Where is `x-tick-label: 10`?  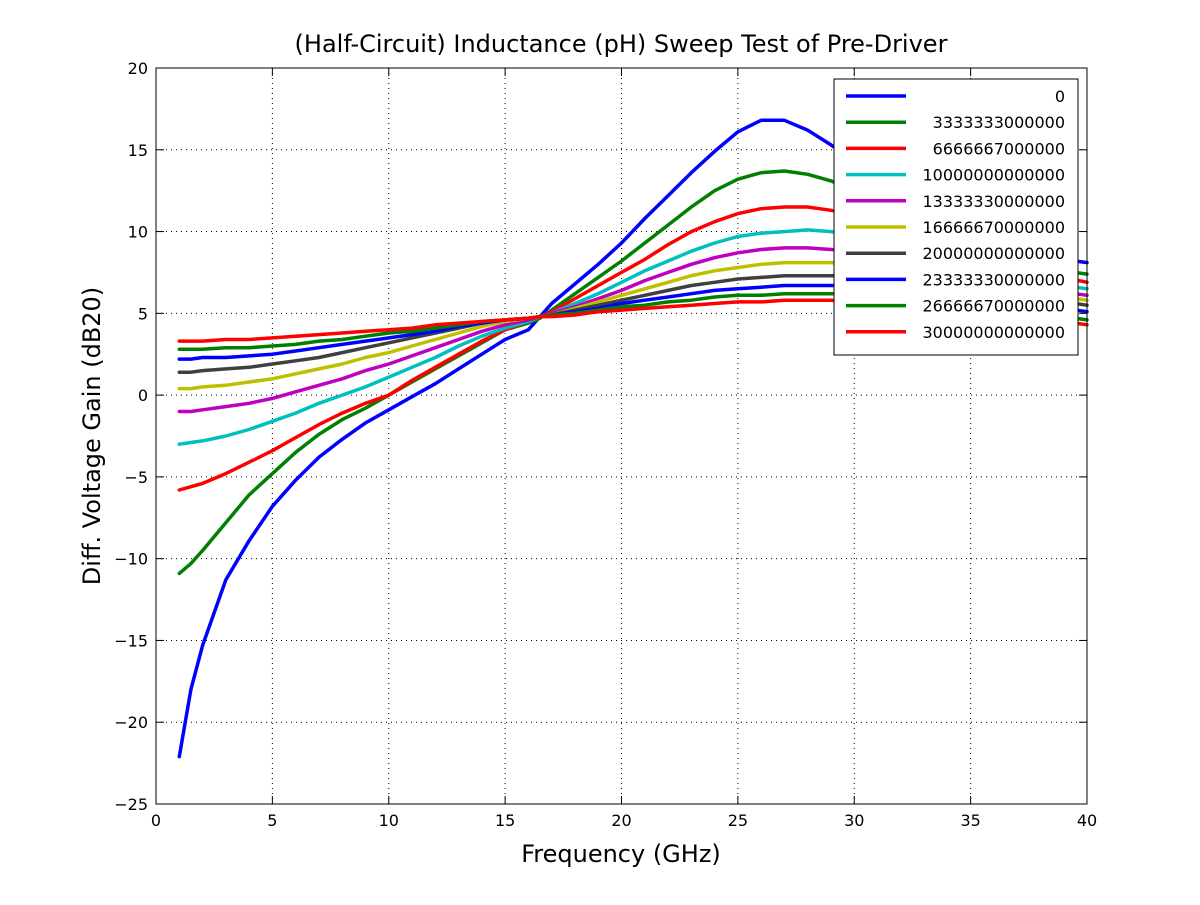
x-tick-label: 10 is located at coordinates (389, 820).